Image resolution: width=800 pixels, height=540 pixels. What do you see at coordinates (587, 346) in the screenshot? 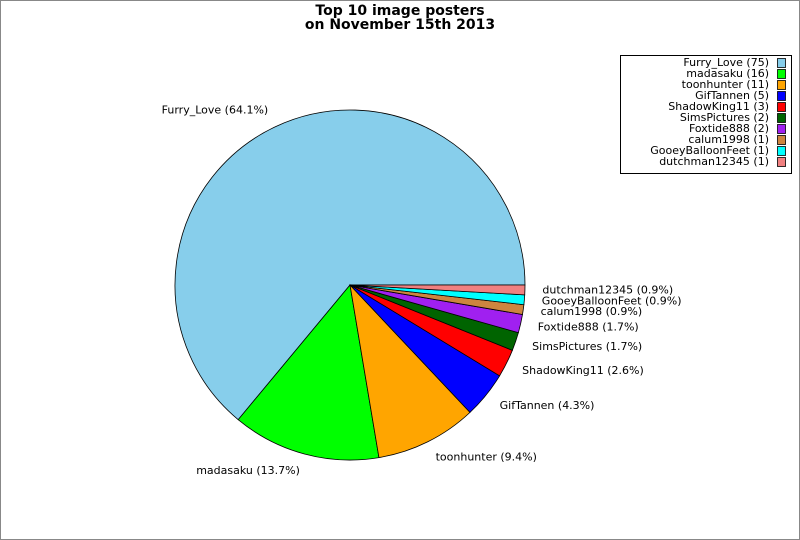
I see `slice-label: SimsPictures (1.7%)` at bounding box center [587, 346].